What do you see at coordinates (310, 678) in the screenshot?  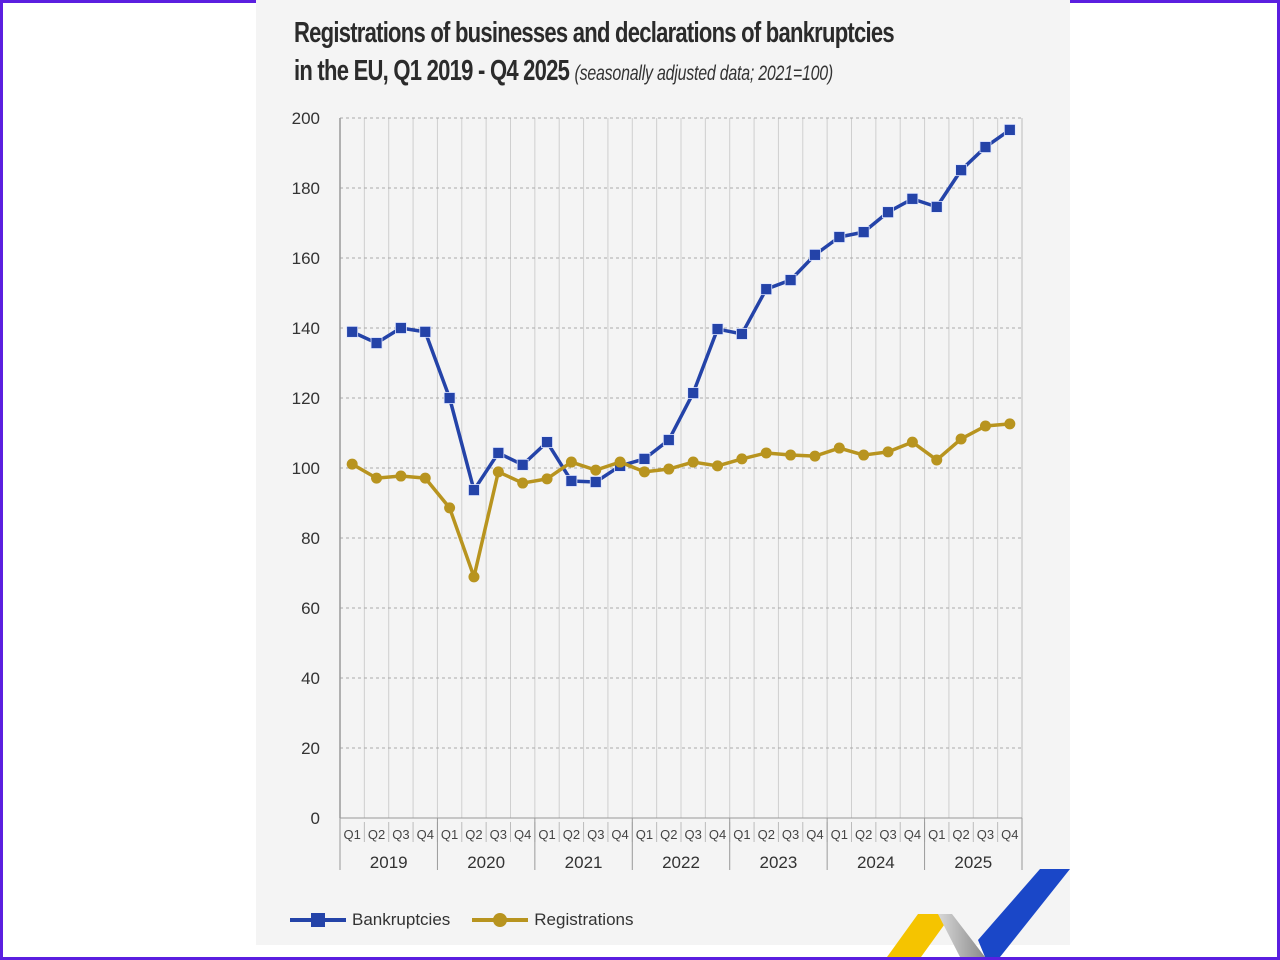 I see `y-tick-label: 40` at bounding box center [310, 678].